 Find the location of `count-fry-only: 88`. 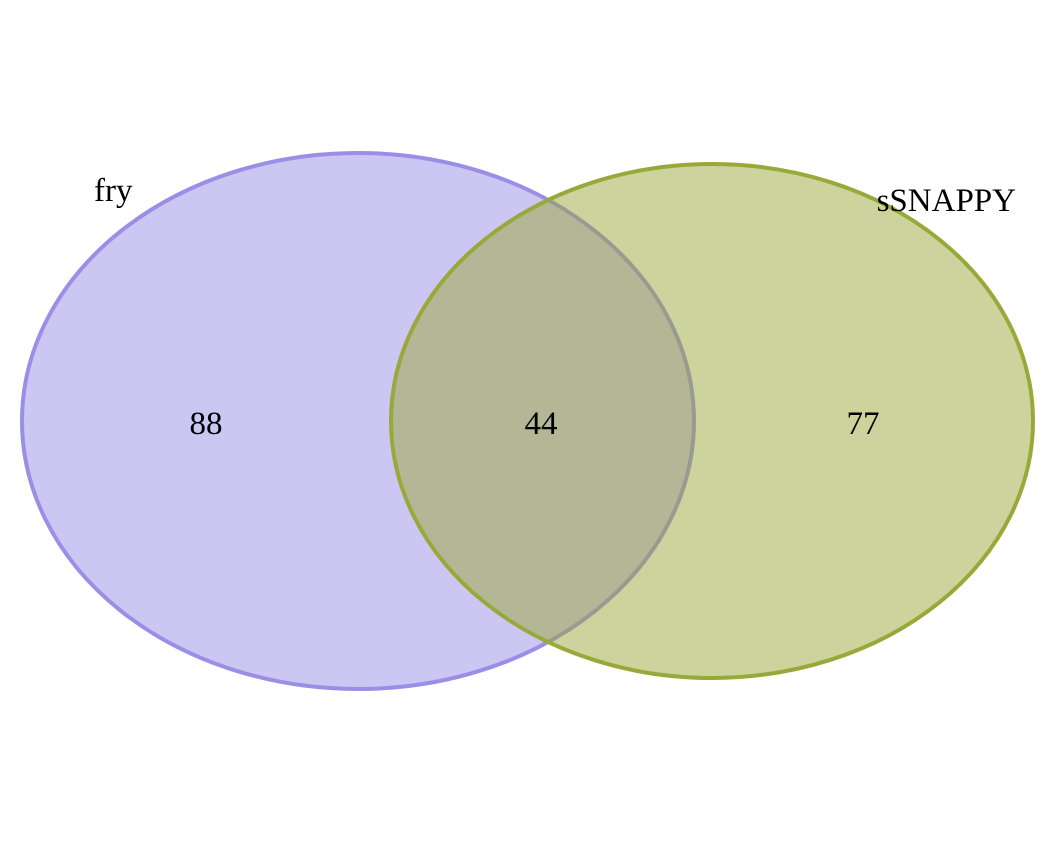

count-fry-only: 88 is located at coordinates (206, 424).